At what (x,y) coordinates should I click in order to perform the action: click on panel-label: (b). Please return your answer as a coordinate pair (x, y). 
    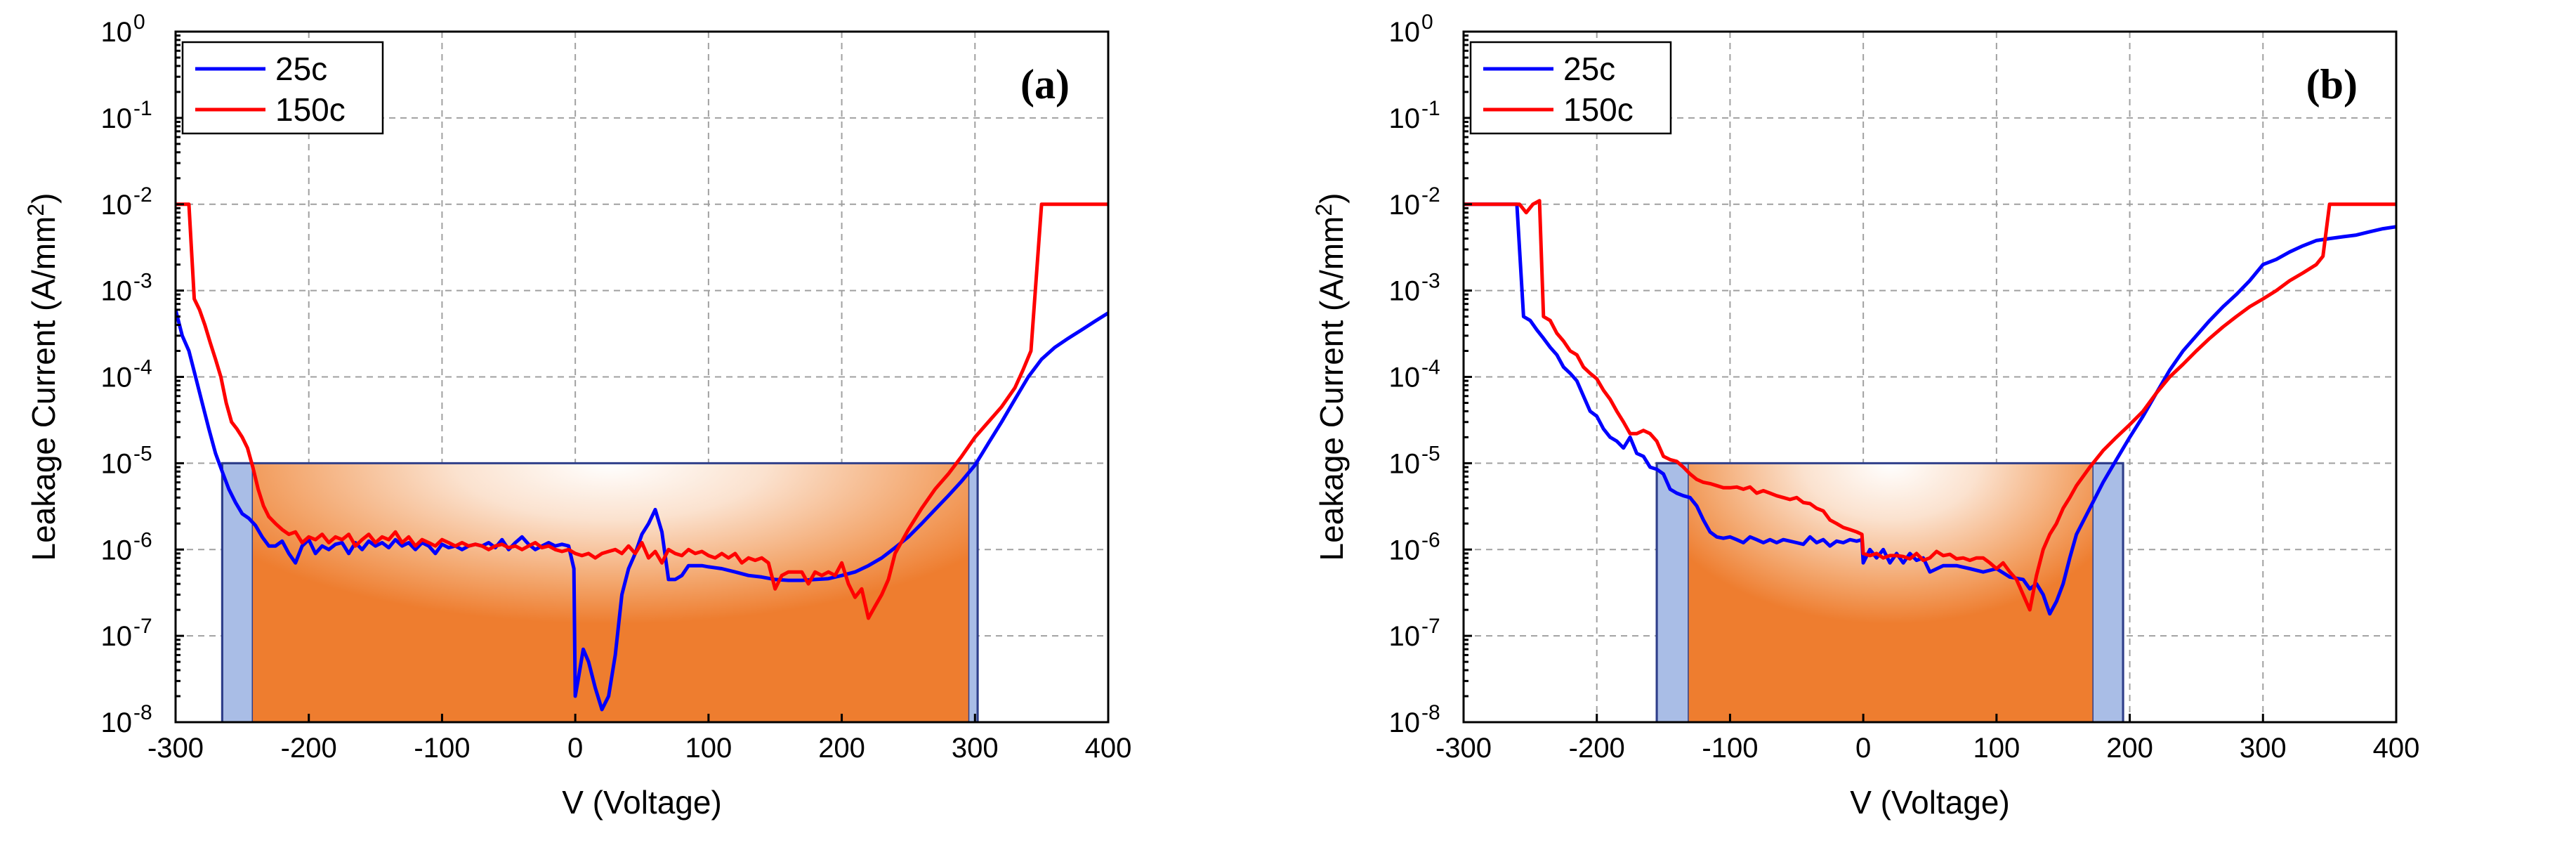
    Looking at the image, I should click on (2332, 84).